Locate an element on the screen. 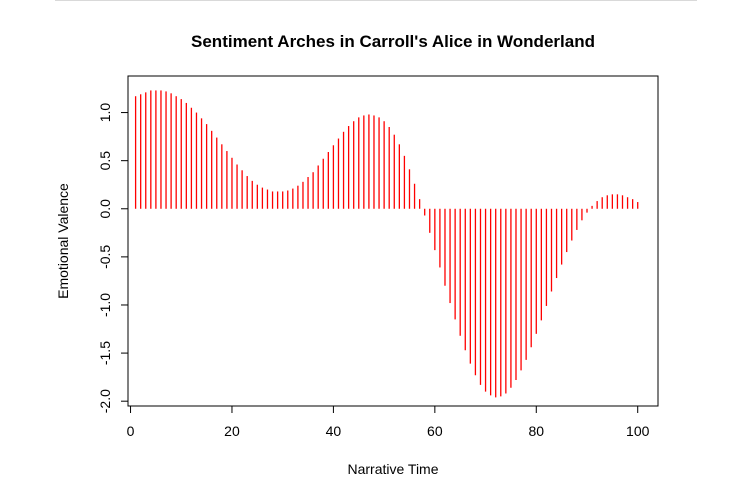 Image resolution: width=750 pixels, height=500 pixels. y-tick-label-3: -0.5 is located at coordinates (105, 257).